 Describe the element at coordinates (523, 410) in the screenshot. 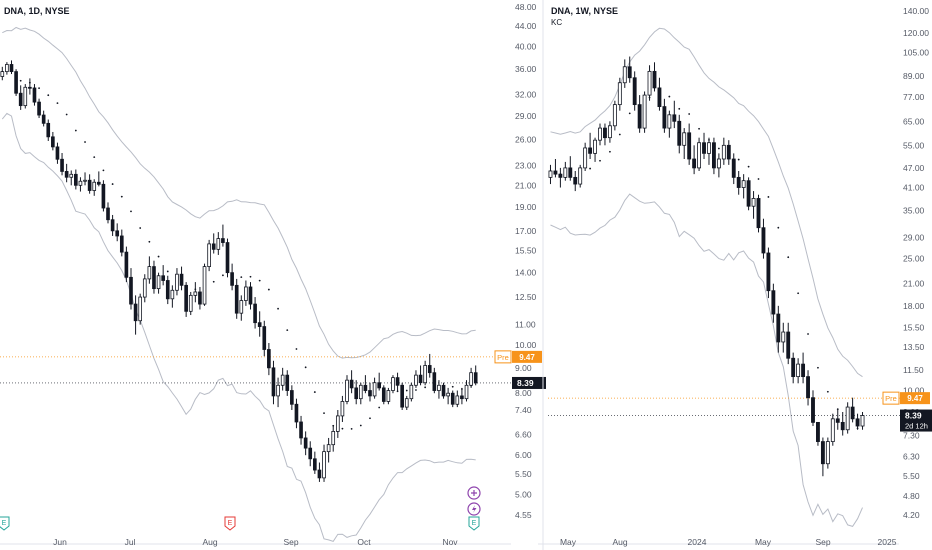

I see `price-tick-label: 7.40` at that location.